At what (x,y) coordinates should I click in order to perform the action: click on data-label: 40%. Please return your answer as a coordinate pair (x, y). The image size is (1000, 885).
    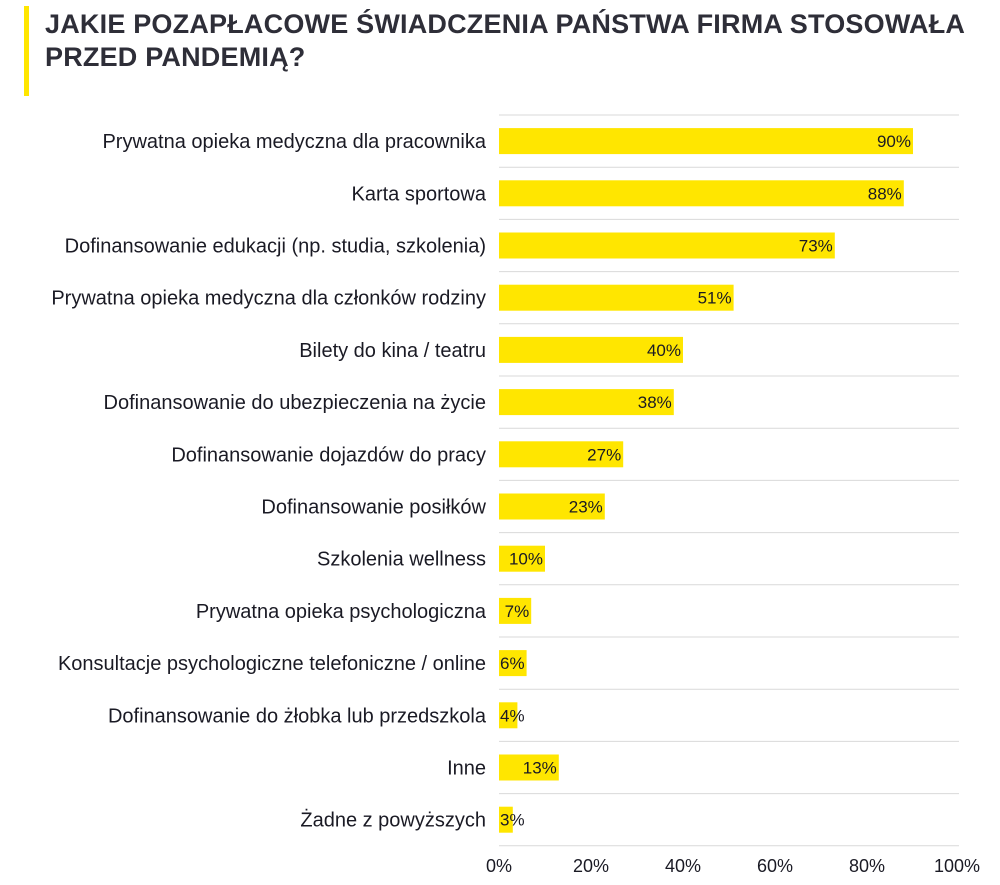
    Looking at the image, I should click on (664, 350).